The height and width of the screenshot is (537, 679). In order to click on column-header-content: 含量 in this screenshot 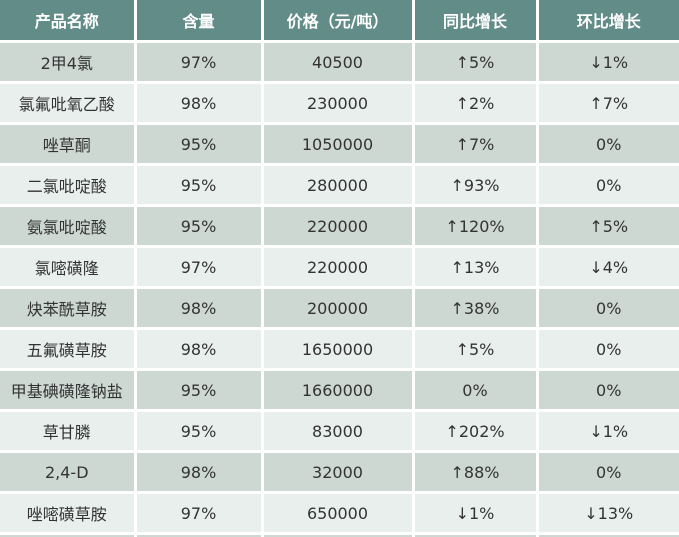, I will do `click(199, 21)`.